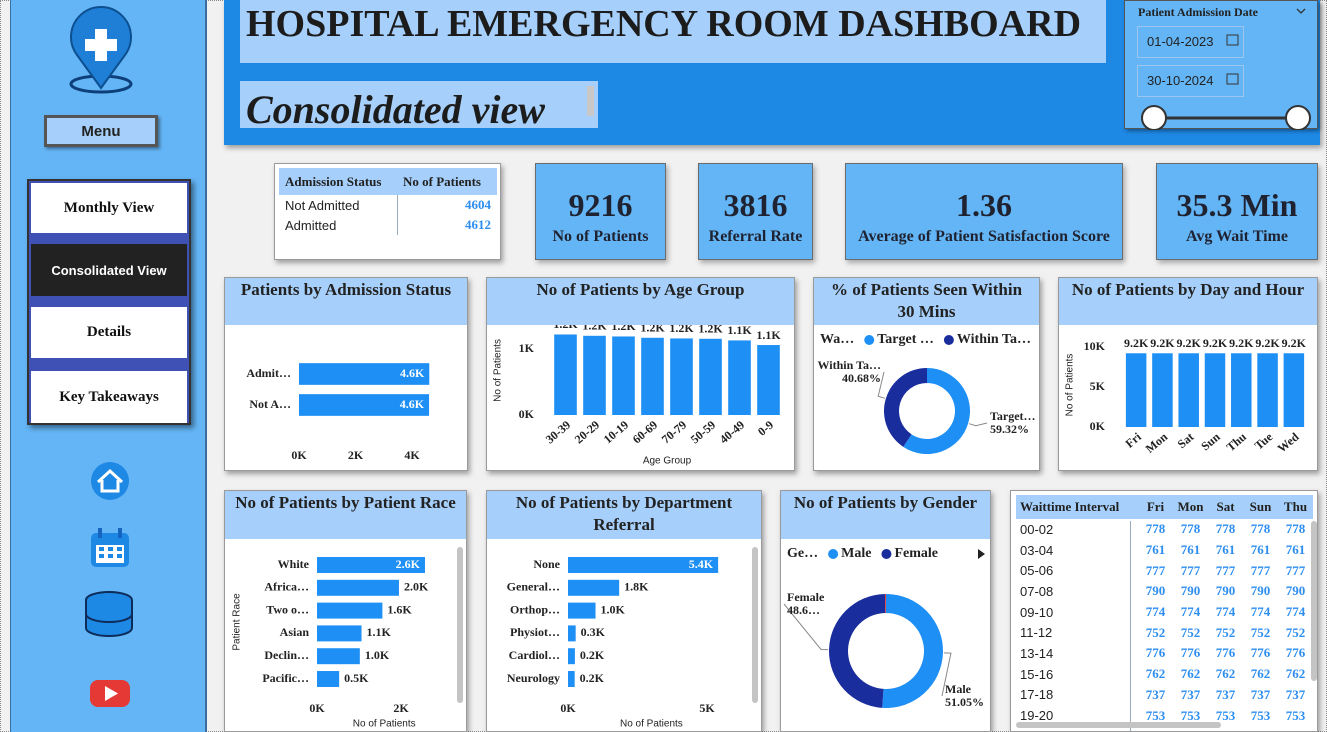 The height and width of the screenshot is (732, 1327). I want to click on wait-count: 737, so click(1190, 694).